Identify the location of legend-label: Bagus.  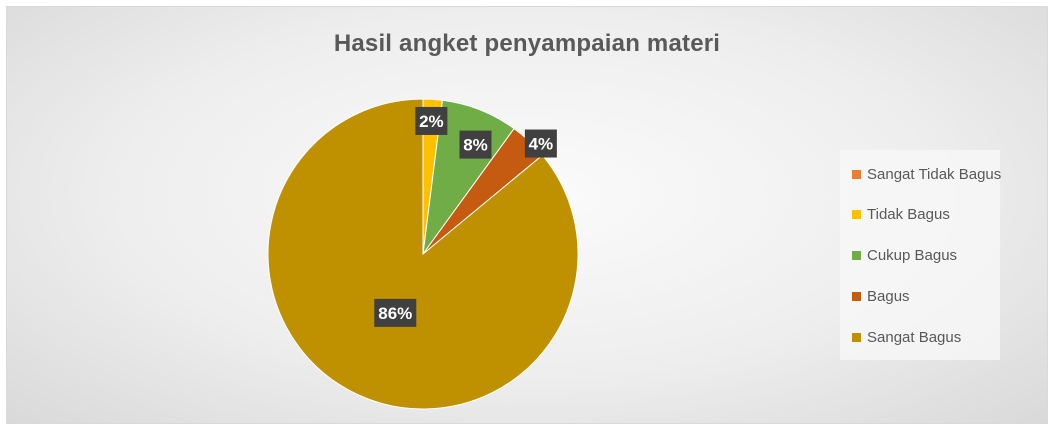
(888, 296).